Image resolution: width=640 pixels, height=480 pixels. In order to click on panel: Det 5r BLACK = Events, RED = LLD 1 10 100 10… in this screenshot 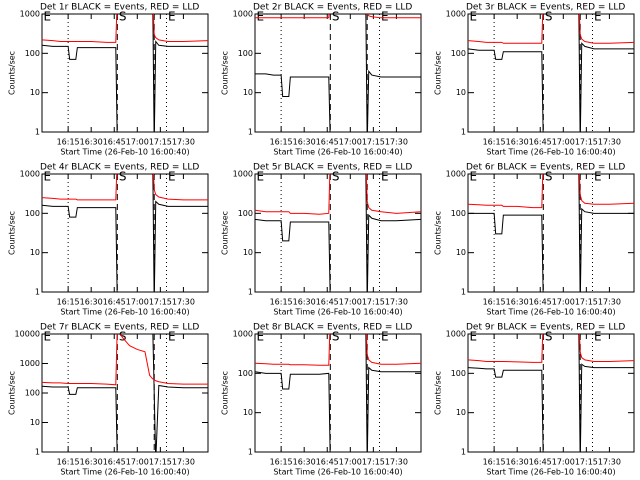, I will do `click(321, 240)`.